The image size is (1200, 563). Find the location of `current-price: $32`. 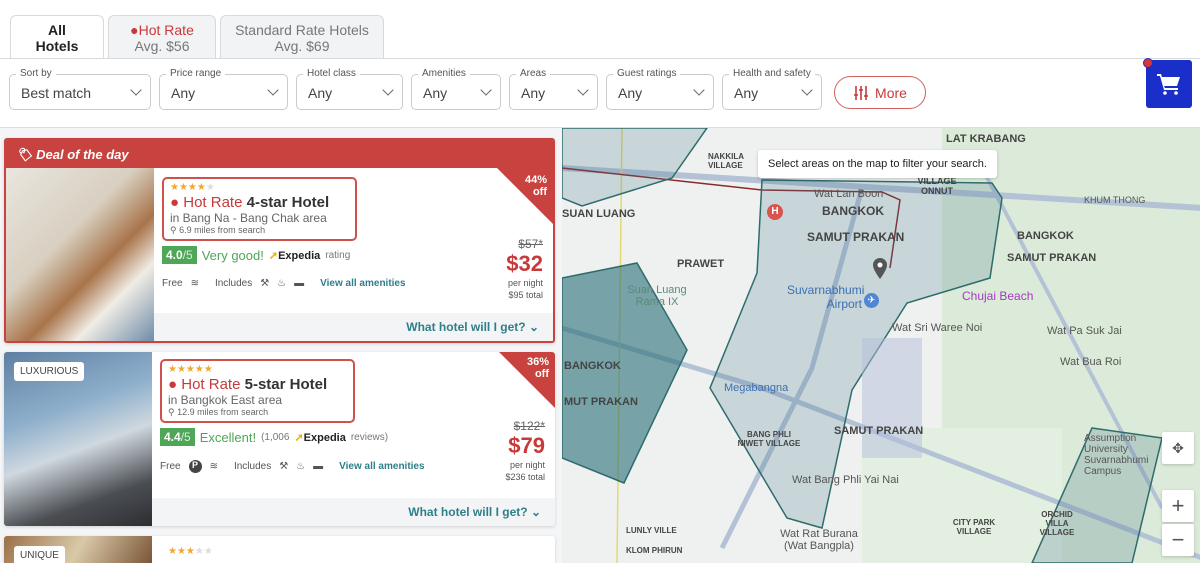

current-price: $32 is located at coordinates (524, 263).